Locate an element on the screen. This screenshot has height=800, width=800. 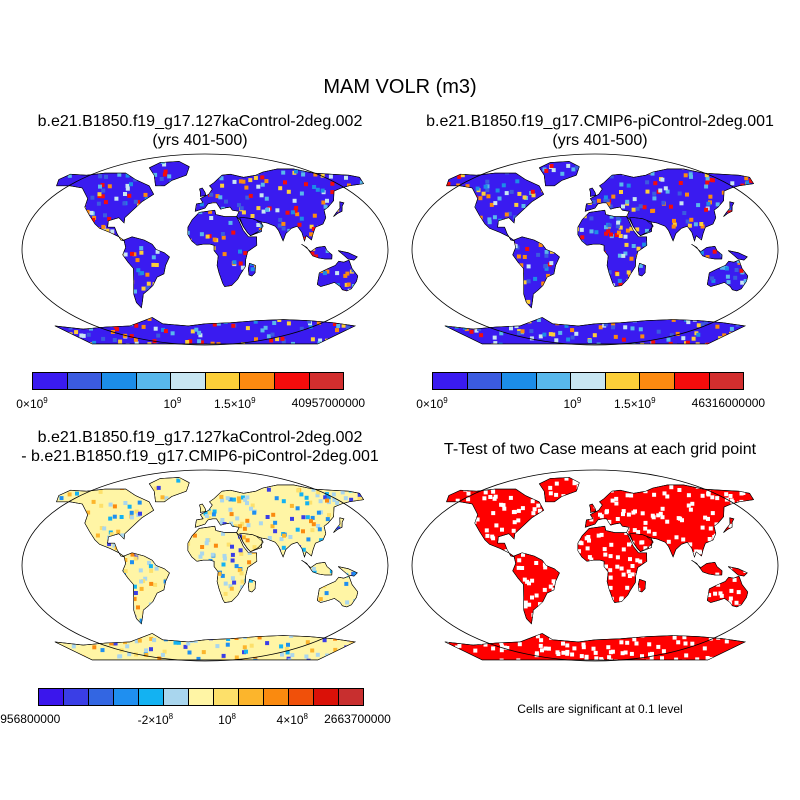
colorbar-tick-label: 46316000000 is located at coordinates (728, 403).